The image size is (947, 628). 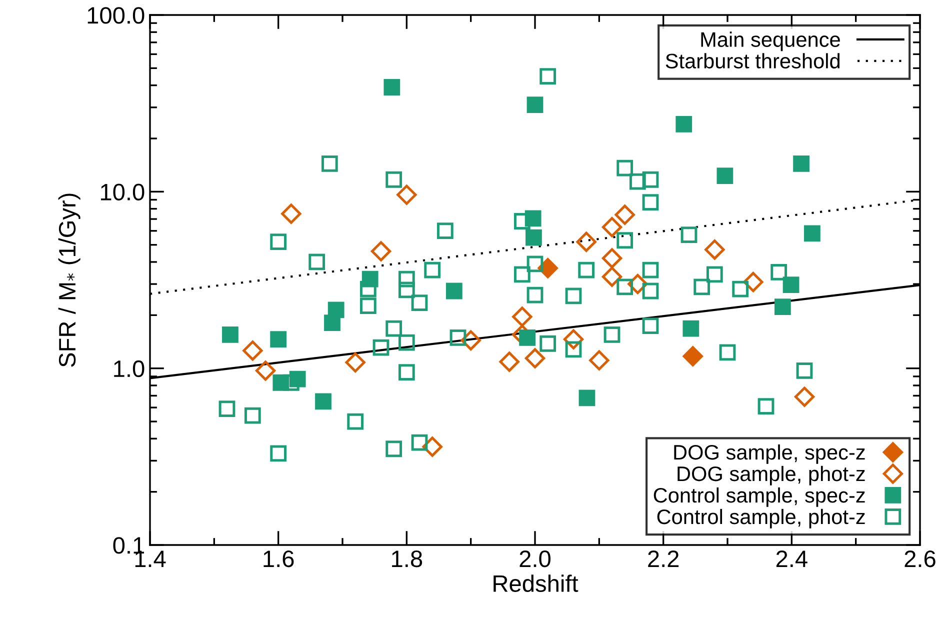 What do you see at coordinates (771, 476) in the screenshot?
I see `legend-label: DOG sample, phot-z` at bounding box center [771, 476].